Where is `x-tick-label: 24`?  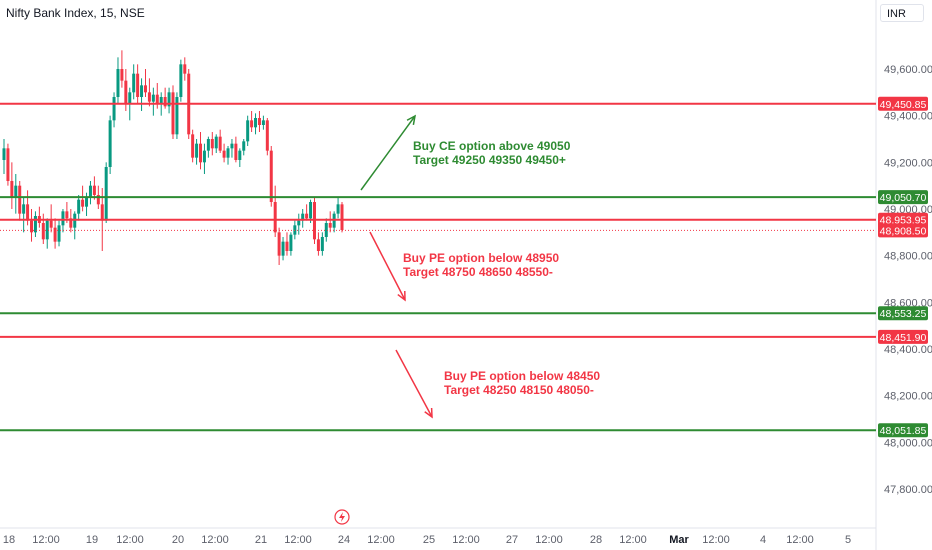
x-tick-label: 24 is located at coordinates (344, 540).